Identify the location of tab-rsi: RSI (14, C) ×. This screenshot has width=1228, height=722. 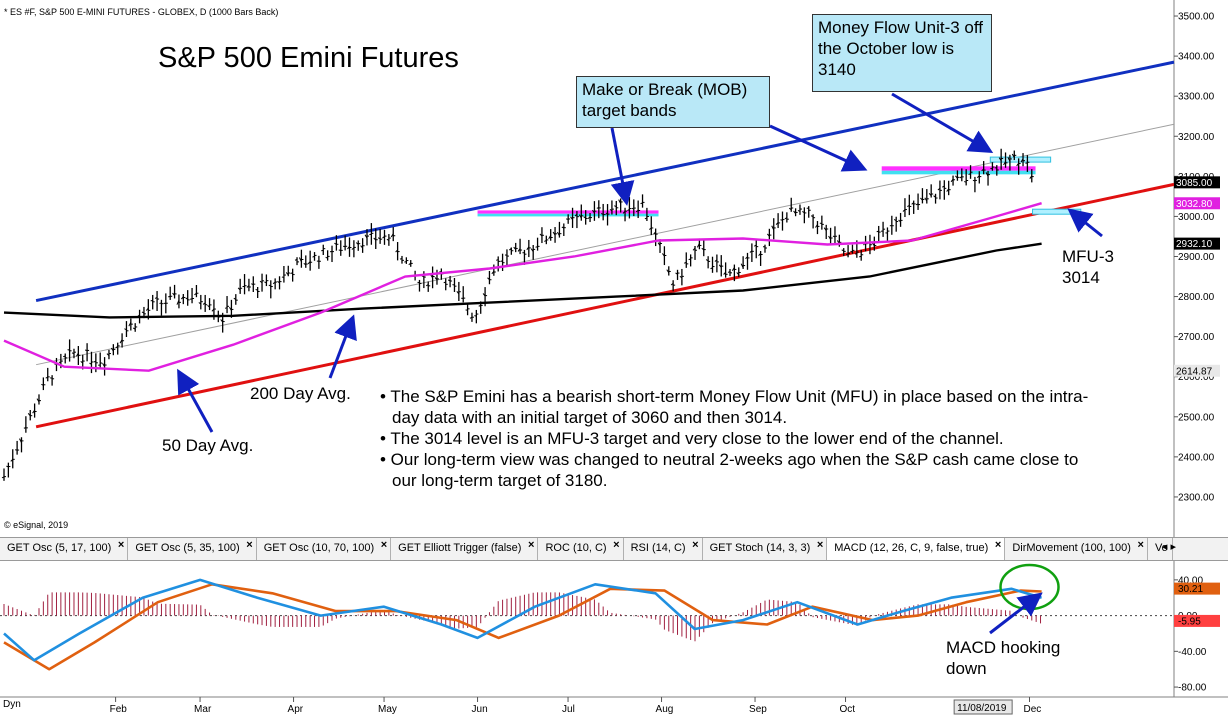
(663, 549).